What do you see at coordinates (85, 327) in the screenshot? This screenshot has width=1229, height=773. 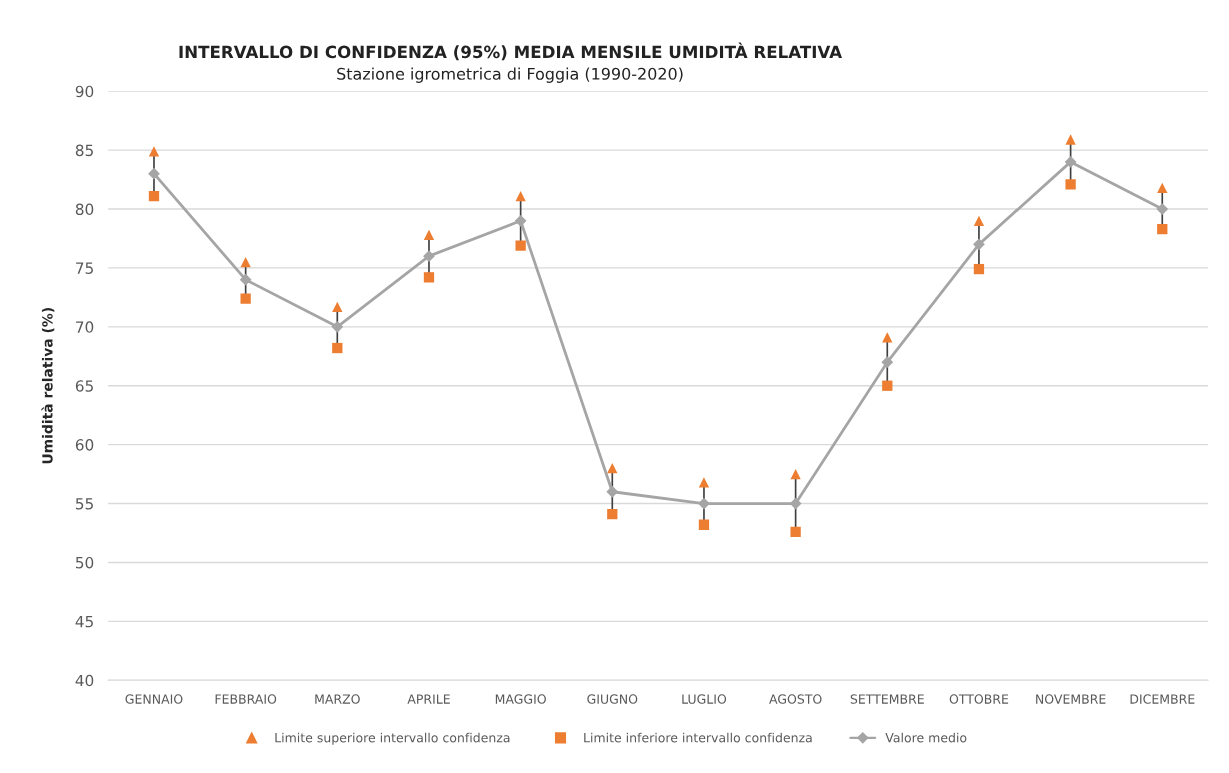 I see `y-tick-label: 70` at bounding box center [85, 327].